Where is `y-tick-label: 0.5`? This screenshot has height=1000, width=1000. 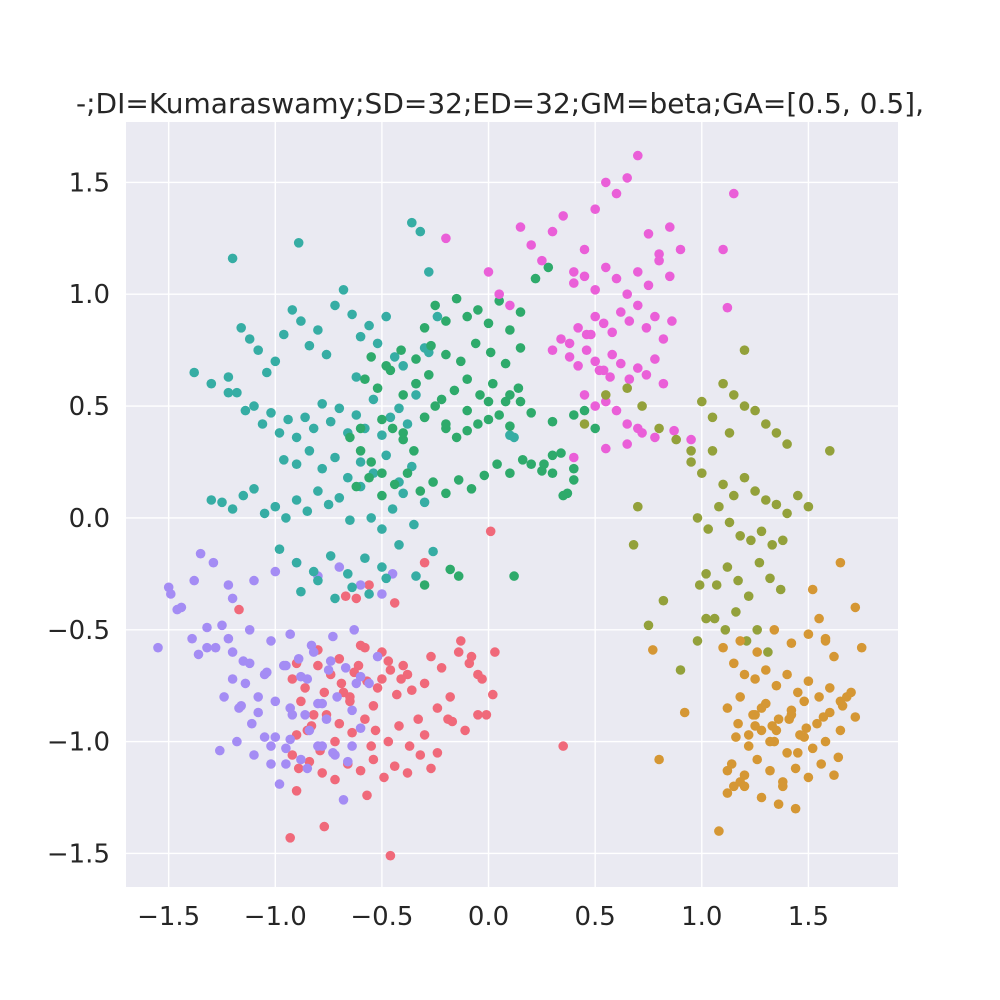
y-tick-label: 0.5 is located at coordinates (89, 407).